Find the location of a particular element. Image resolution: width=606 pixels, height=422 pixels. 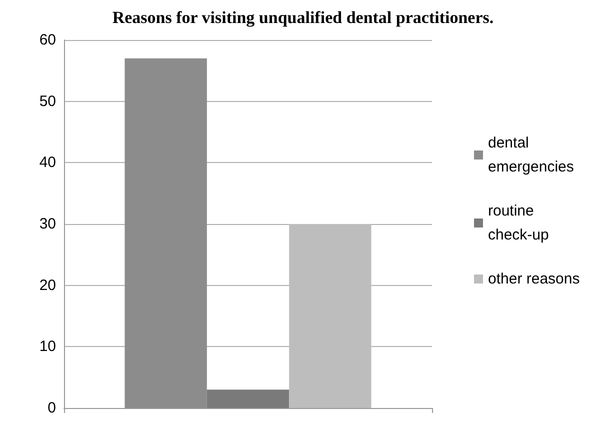

y-tick-label: 50 is located at coordinates (47, 101).